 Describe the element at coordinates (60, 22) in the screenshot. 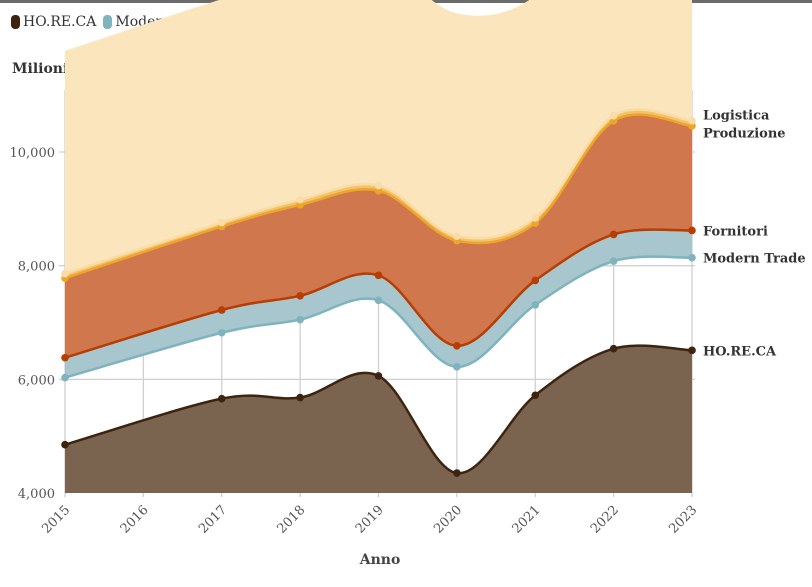

I see `legend-label: HO.RE.CA` at that location.